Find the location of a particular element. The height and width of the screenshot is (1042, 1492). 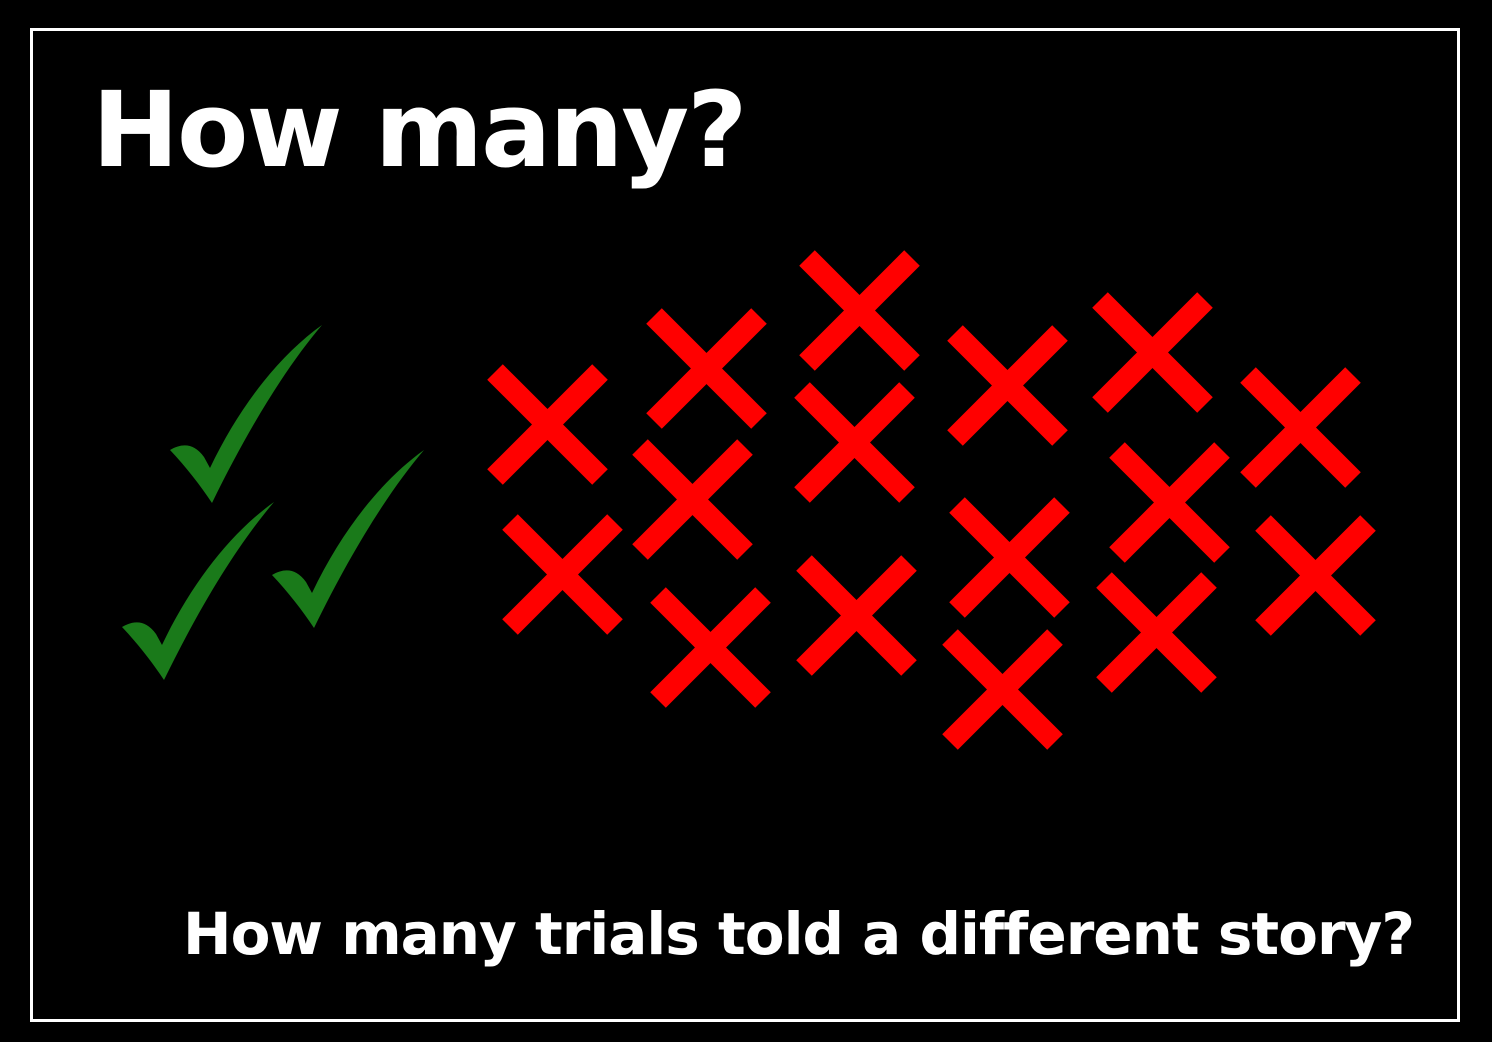

slide-caption: How many trials told a different story? is located at coordinates (799, 934).